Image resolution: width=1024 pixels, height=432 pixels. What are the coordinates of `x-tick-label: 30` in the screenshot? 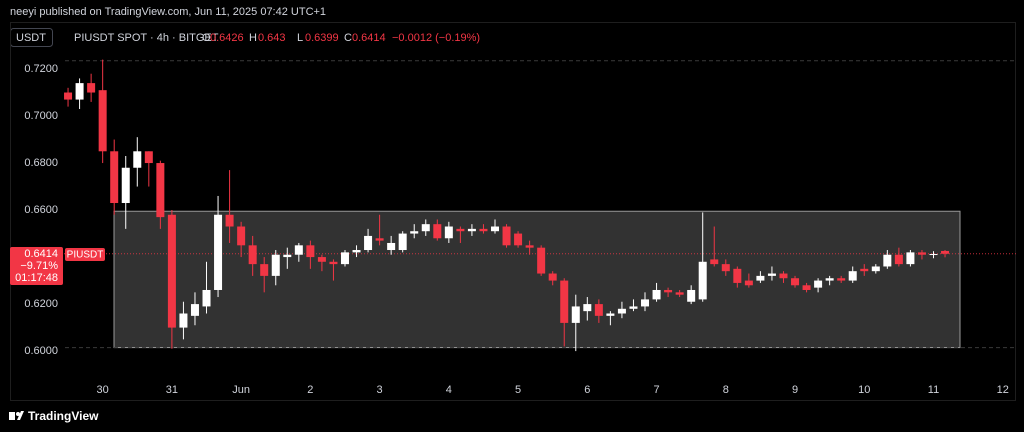 It's located at (103, 390).